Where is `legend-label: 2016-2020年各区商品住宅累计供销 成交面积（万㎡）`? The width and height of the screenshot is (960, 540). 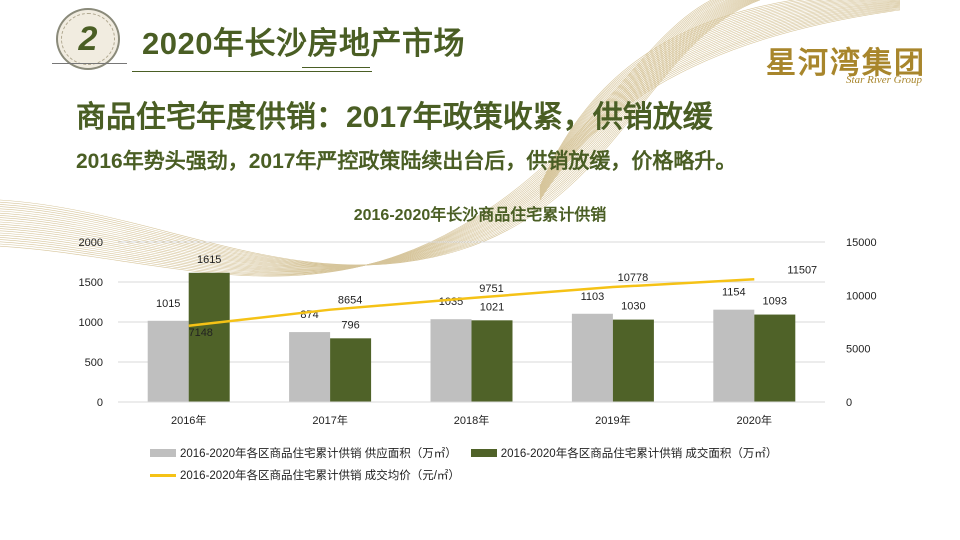 legend-label: 2016-2020年各区商品住宅累计供销 成交面积（万㎡） is located at coordinates (639, 454).